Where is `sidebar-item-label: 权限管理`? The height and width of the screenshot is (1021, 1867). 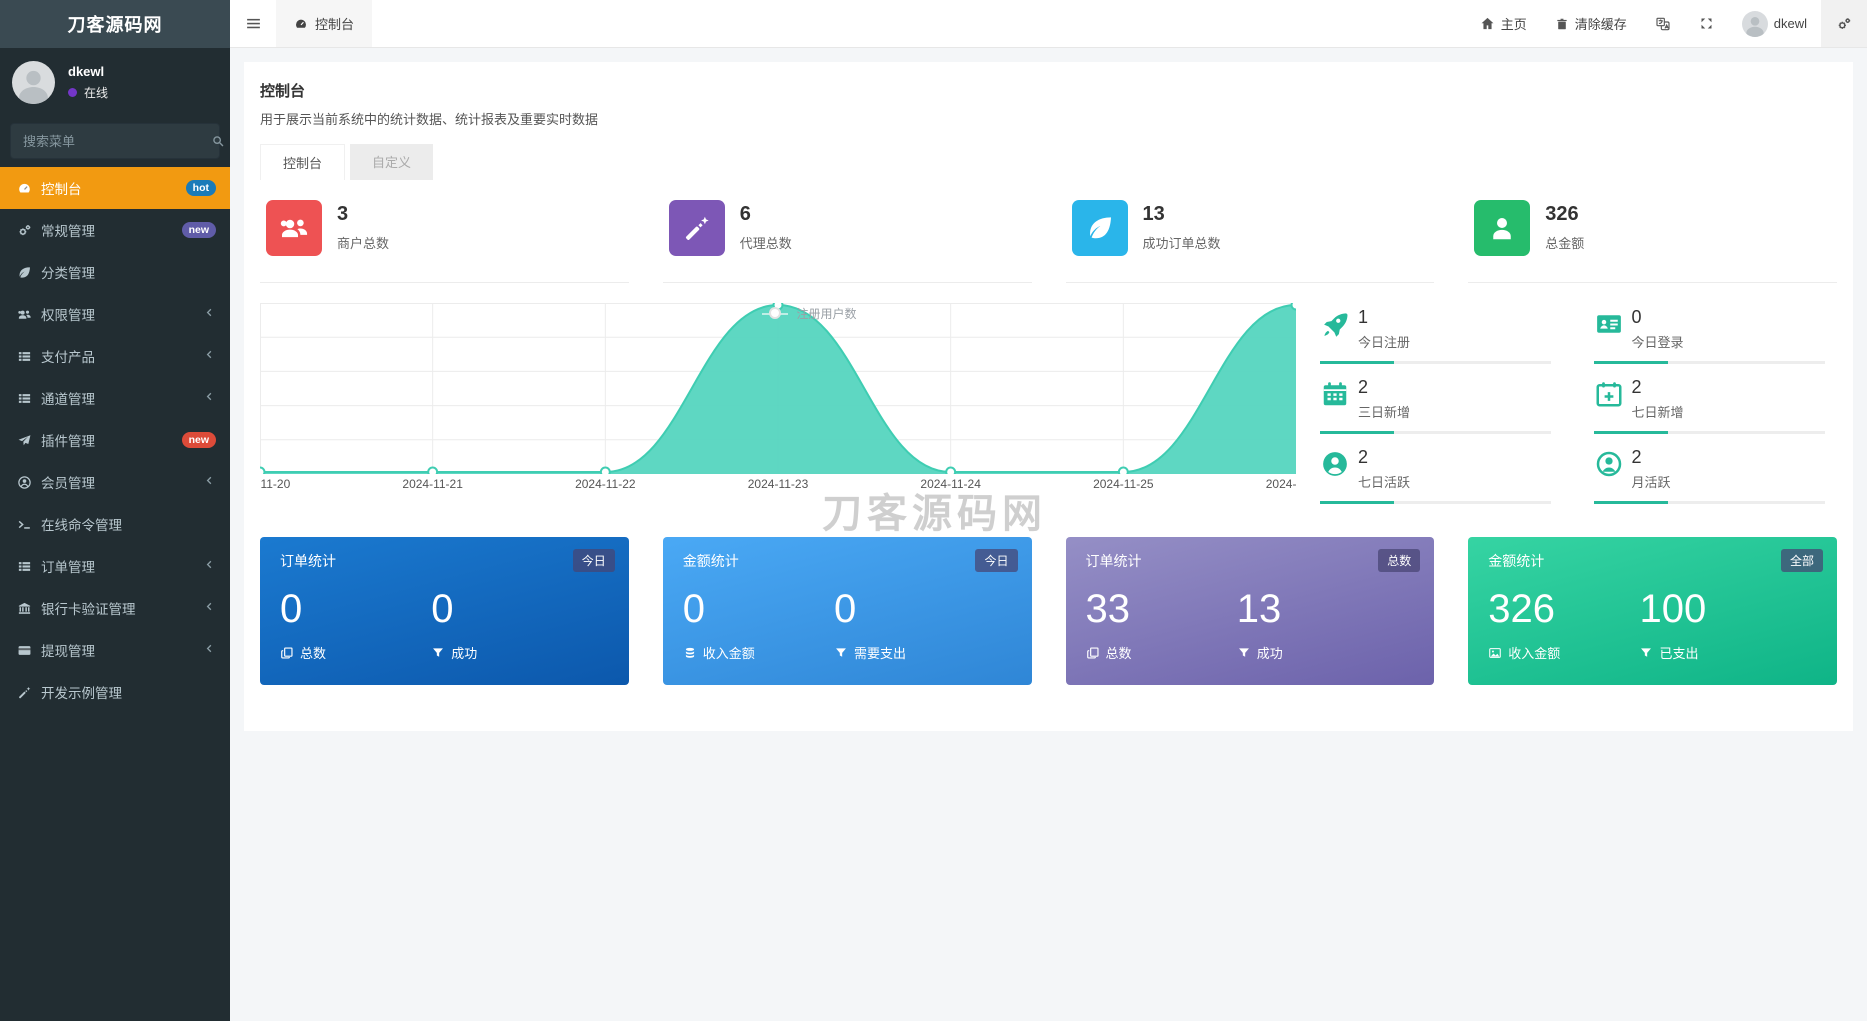
sidebar-item-label: 权限管理 is located at coordinates (68, 315).